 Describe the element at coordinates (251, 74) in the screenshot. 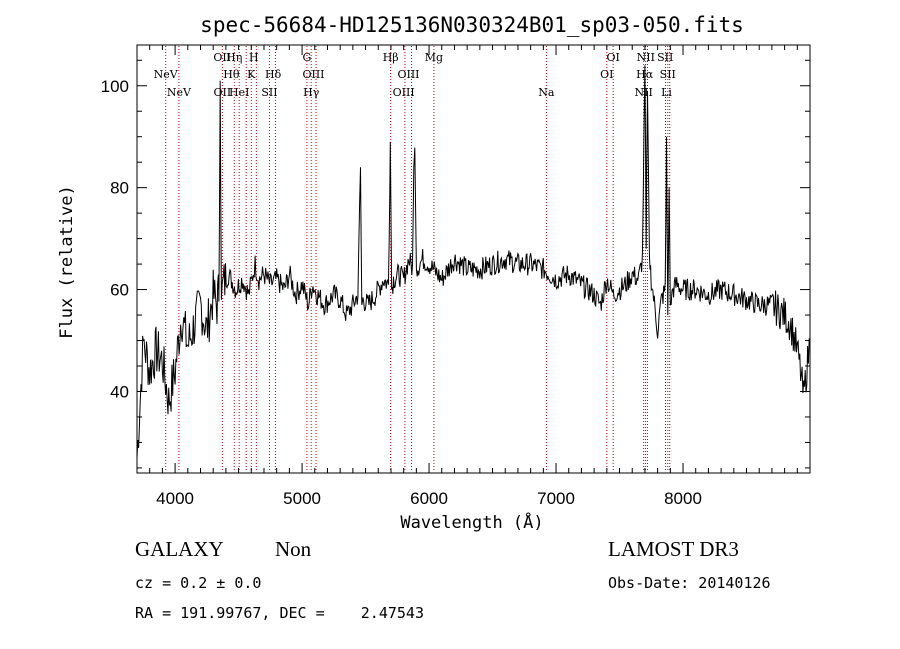

I see `spectral-line-label: K` at that location.